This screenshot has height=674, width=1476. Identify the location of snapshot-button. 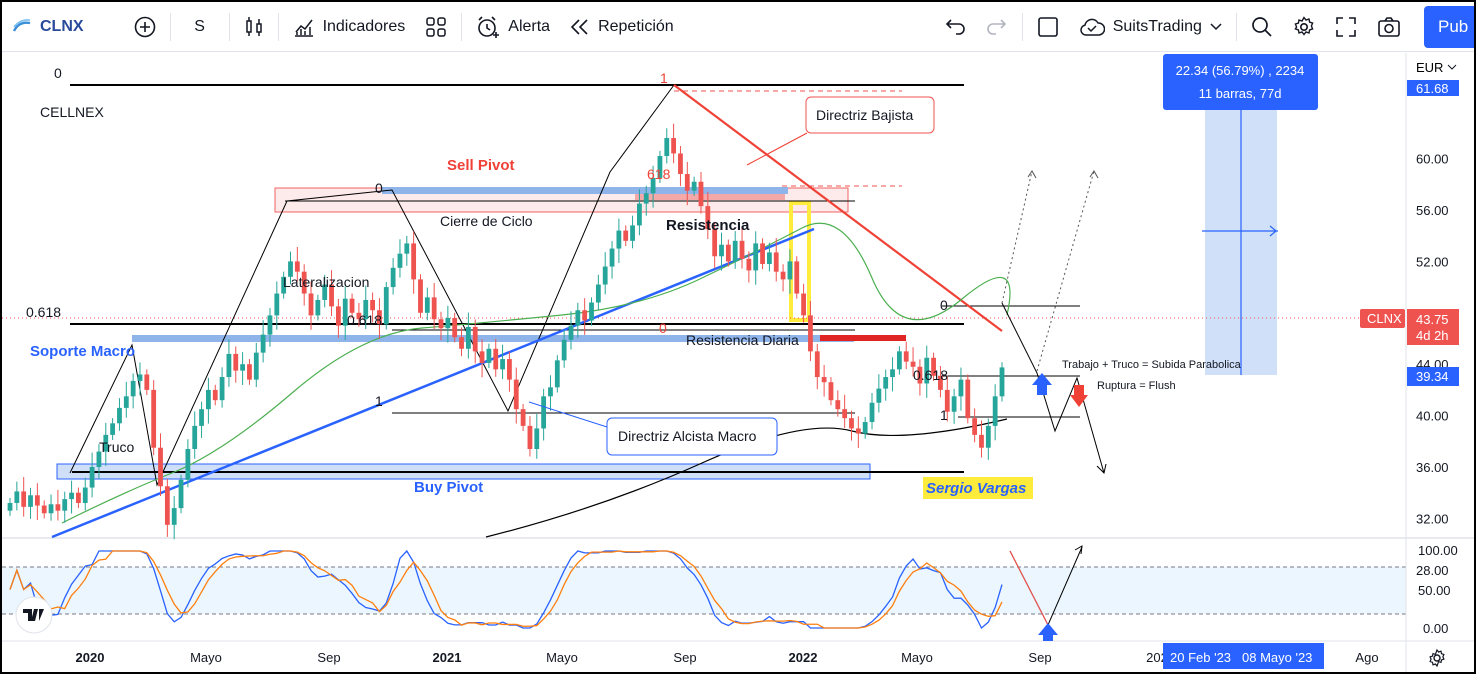
(1389, 27).